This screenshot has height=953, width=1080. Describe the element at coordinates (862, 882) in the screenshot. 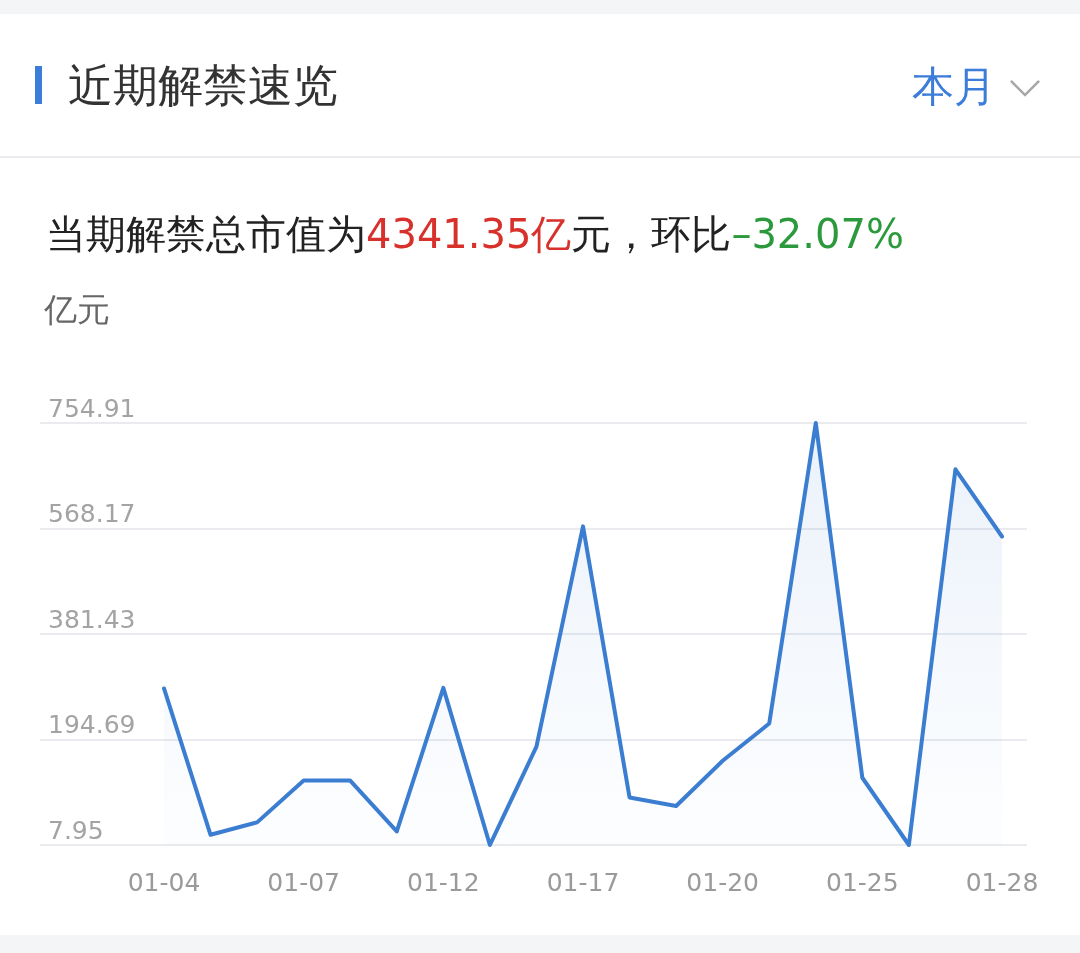

I see `x-tick-label: 01-25` at that location.